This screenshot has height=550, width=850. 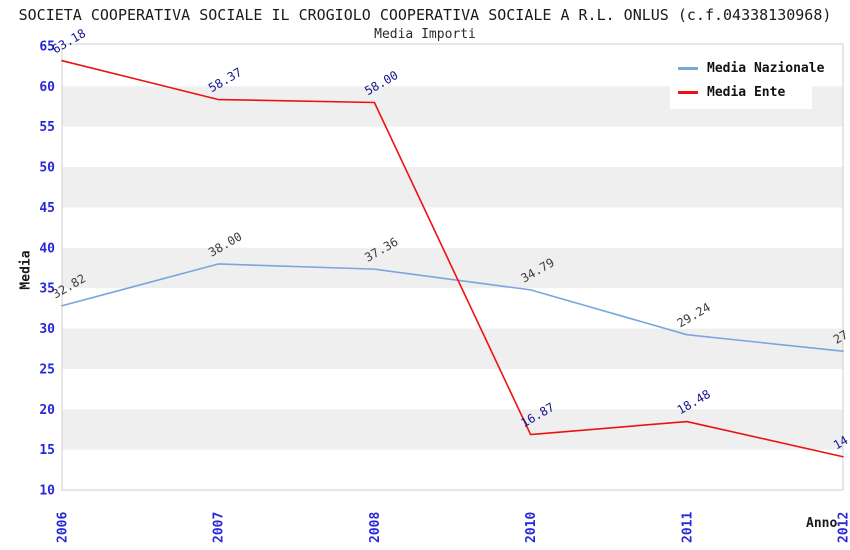 I want to click on y-tick-label: 35, so click(x=47, y=289).